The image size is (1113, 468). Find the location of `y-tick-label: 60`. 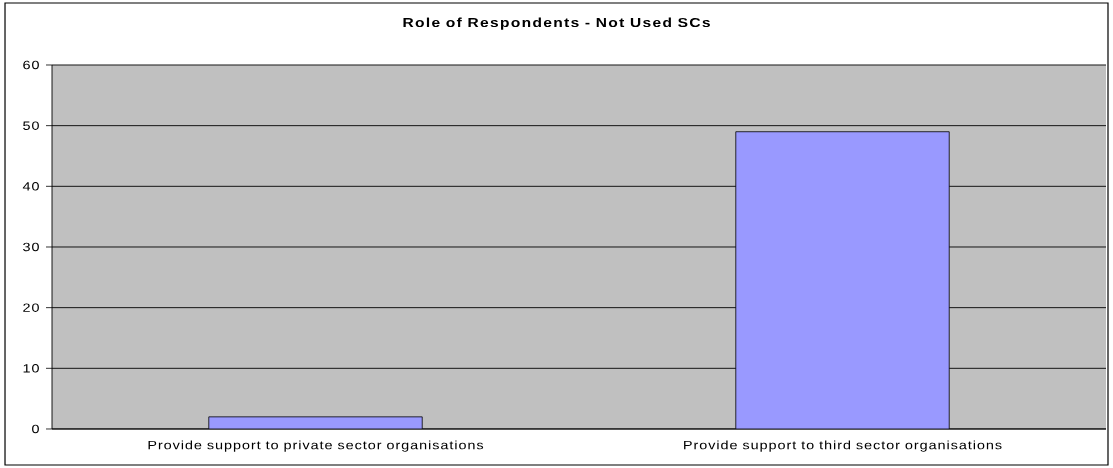

y-tick-label: 60 is located at coordinates (31, 65).